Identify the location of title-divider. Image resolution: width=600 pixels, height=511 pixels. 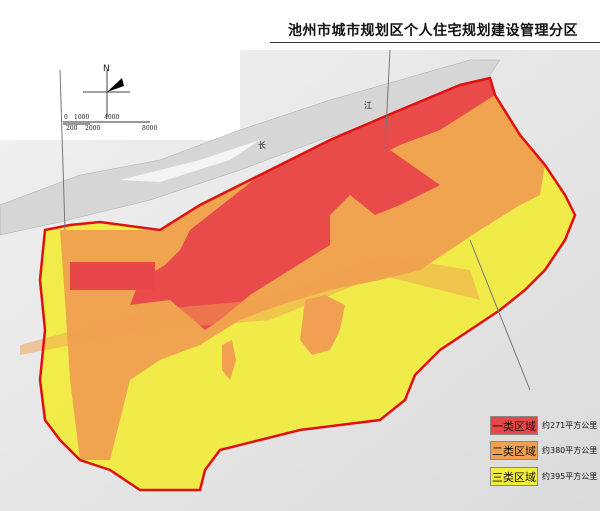
(435, 42).